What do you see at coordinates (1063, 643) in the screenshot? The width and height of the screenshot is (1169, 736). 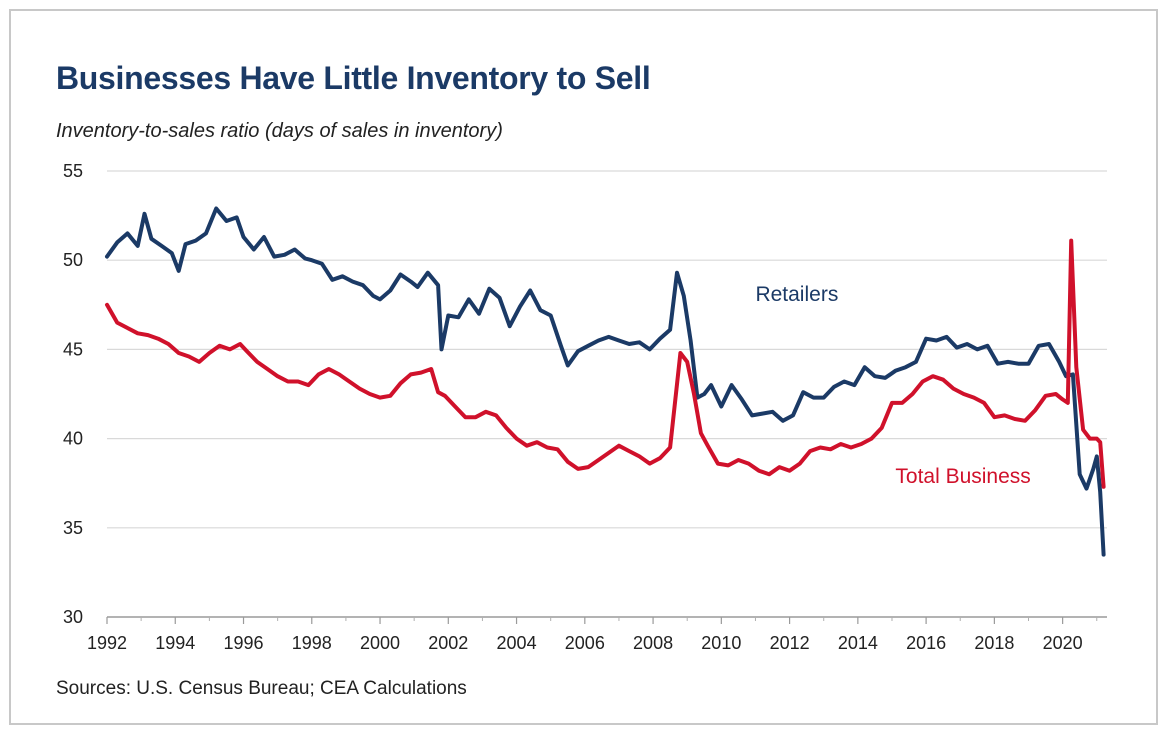 I see `x-tick-label-2020: 2020` at bounding box center [1063, 643].